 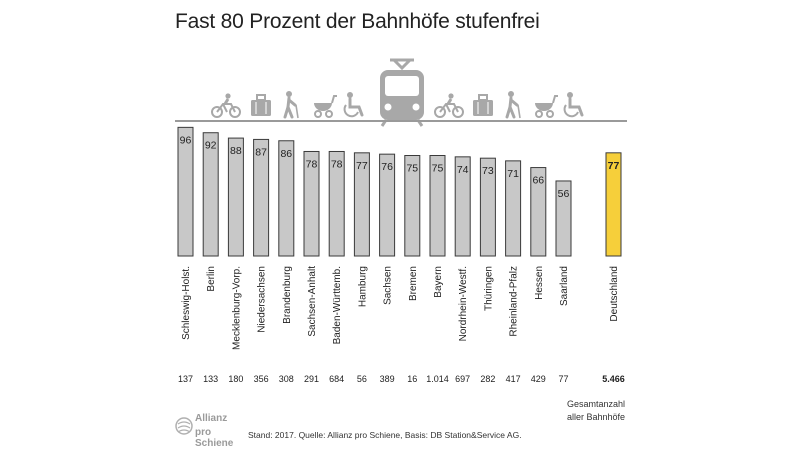 I want to click on station-count: 429, so click(x=538, y=379).